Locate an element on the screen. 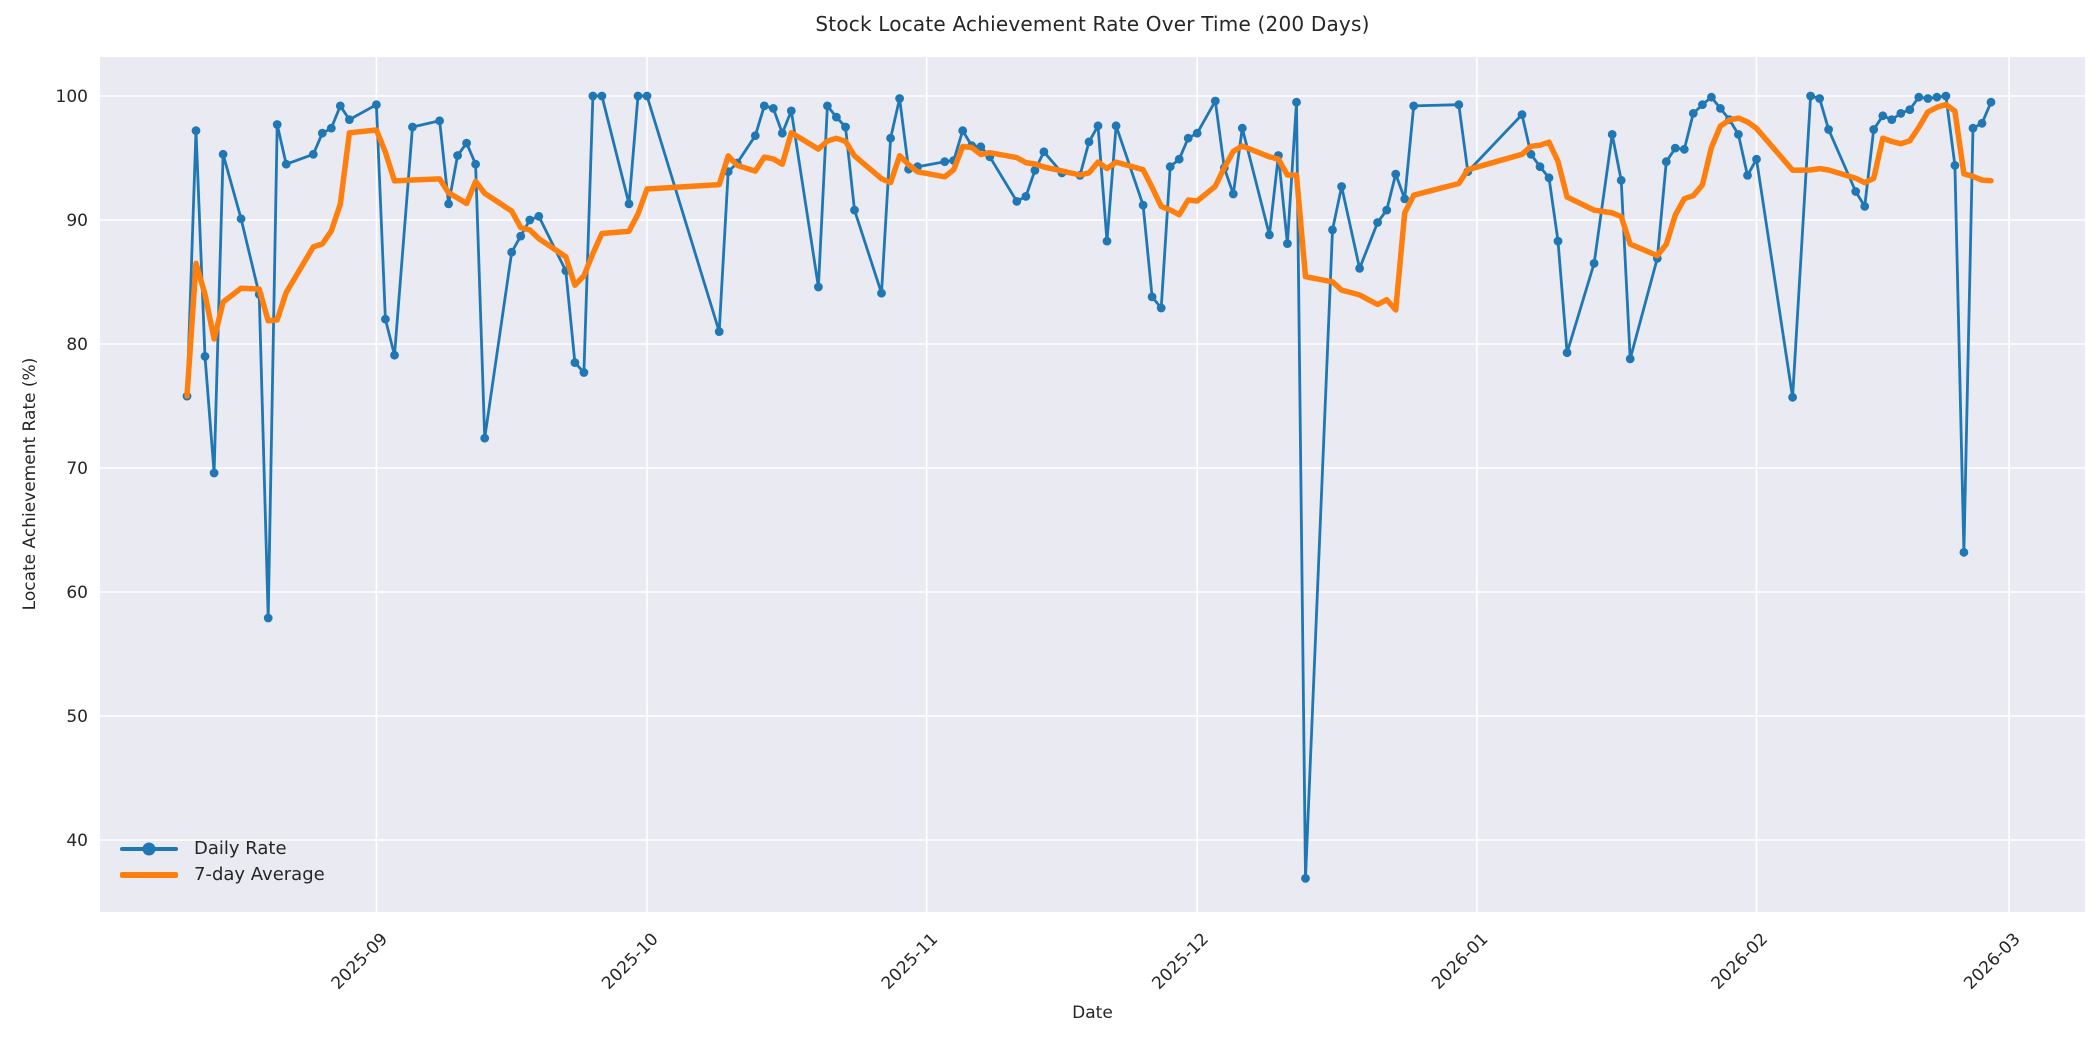 This screenshot has height=1050, width=2100. average-line-icon is located at coordinates (149, 875).